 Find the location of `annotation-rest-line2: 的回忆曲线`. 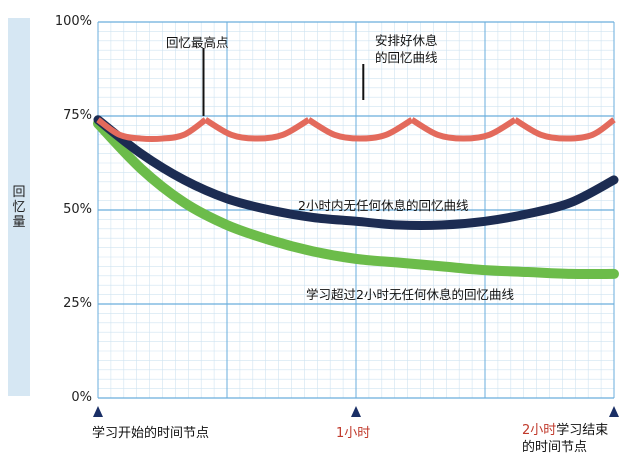

annotation-rest-line2: 的回忆曲线 is located at coordinates (406, 57).